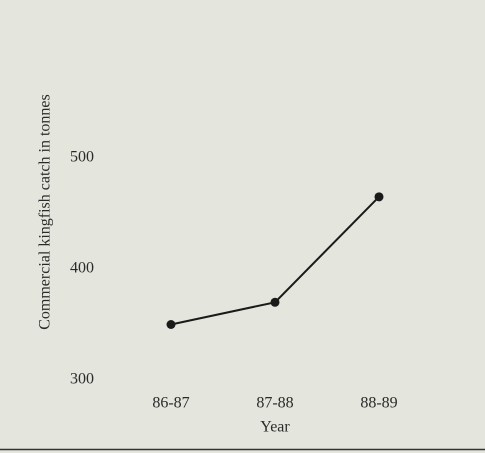 This screenshot has width=485, height=453. I want to click on y-tick-label: 300, so click(82, 379).